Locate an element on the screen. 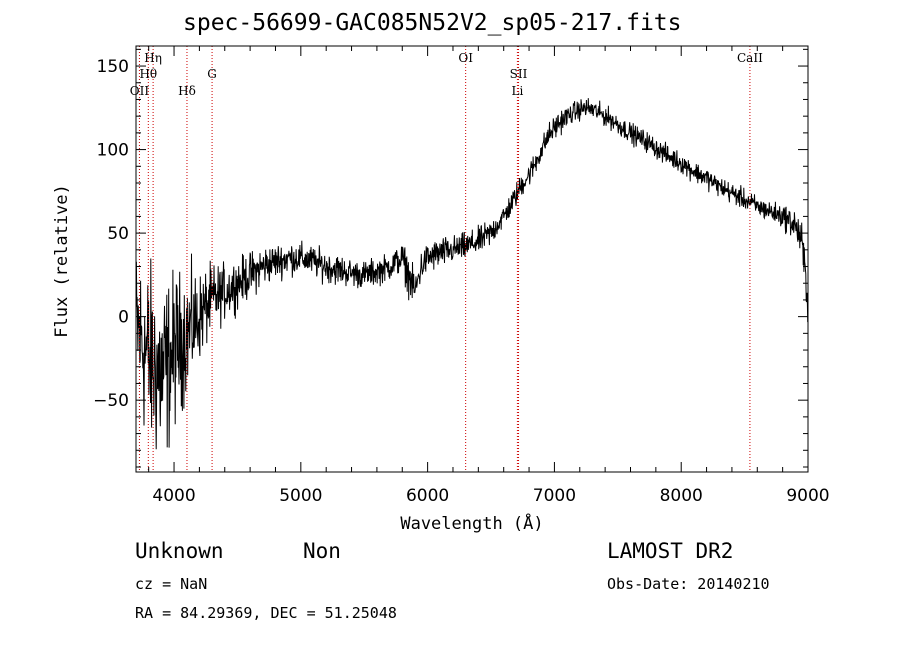 The width and height of the screenshot is (900, 649). survey-label: LAMOST DR2 is located at coordinates (670, 551).